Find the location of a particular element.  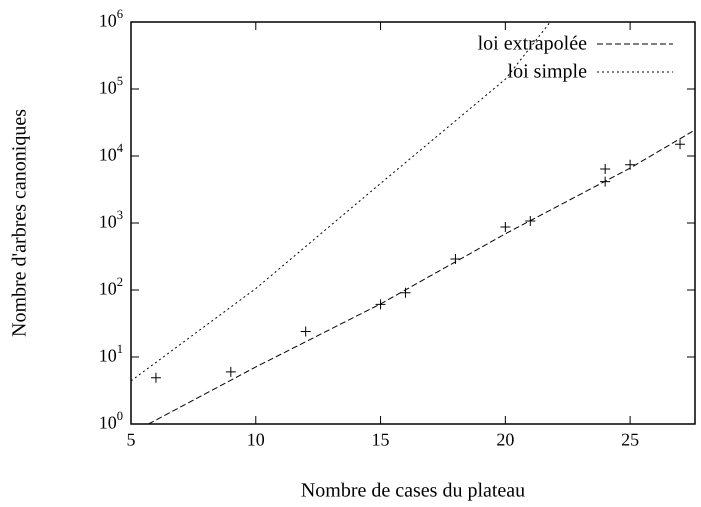

x-tick-label: 5 is located at coordinates (131, 440).